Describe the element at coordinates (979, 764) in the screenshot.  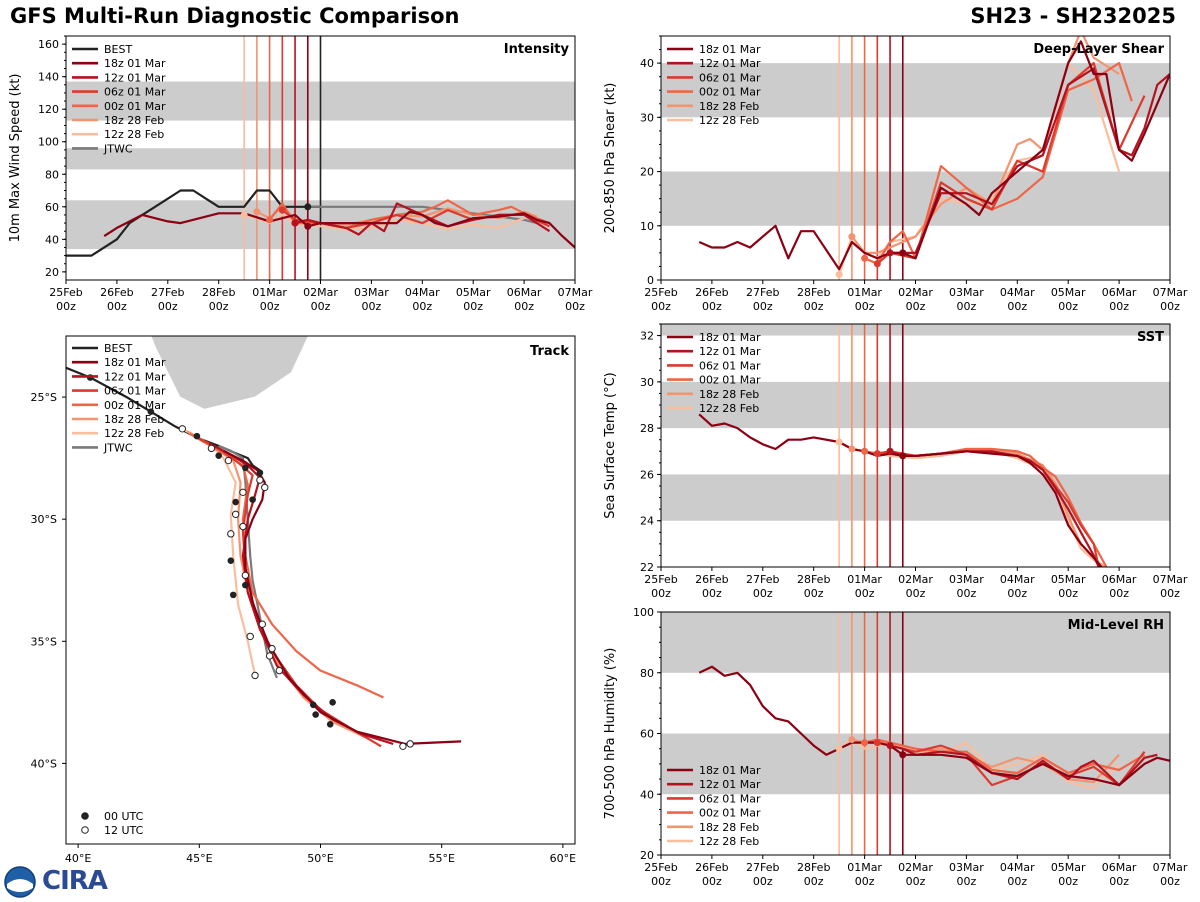
I see `rh-series-r12z28` at that location.